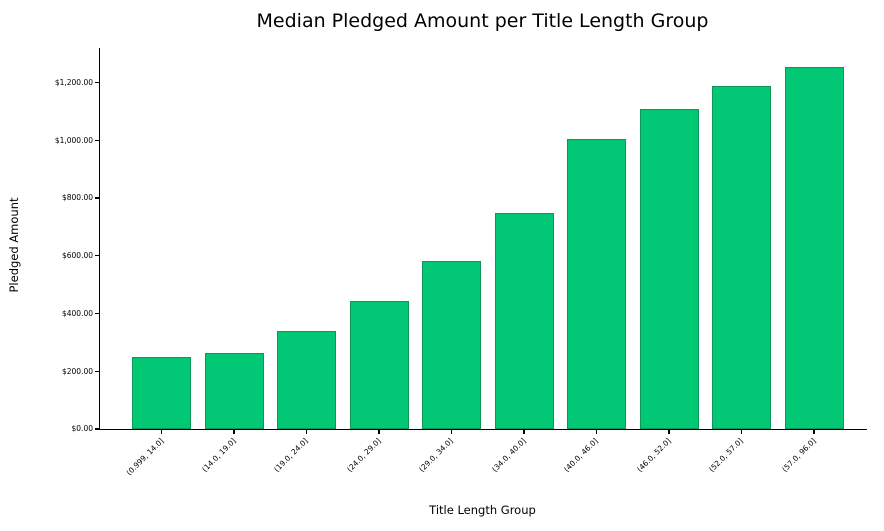 Image resolution: width=884 pixels, height=531 pixels. Describe the element at coordinates (73, 140) in the screenshot. I see `y-tick-label: $1,000.00` at that location.